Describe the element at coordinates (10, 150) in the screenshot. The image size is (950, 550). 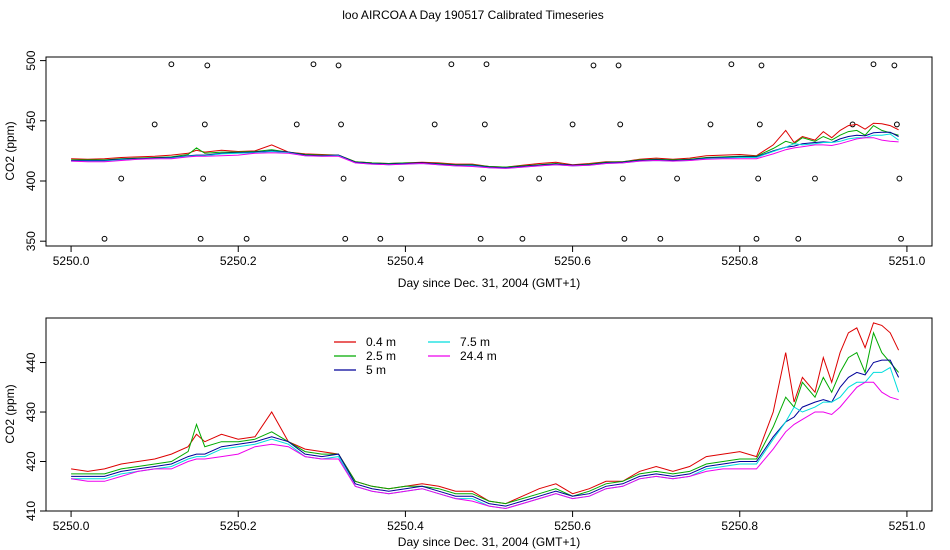
I see `top-y-axis-label: CO2 (ppm)` at that location.